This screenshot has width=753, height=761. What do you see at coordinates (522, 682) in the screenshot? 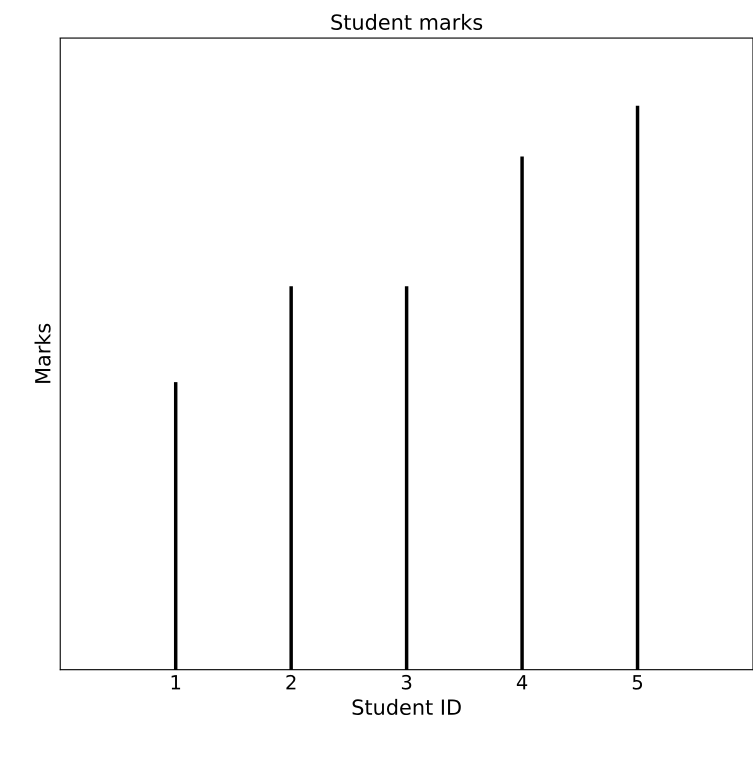
I see `x-tick-label: 4` at bounding box center [522, 682].